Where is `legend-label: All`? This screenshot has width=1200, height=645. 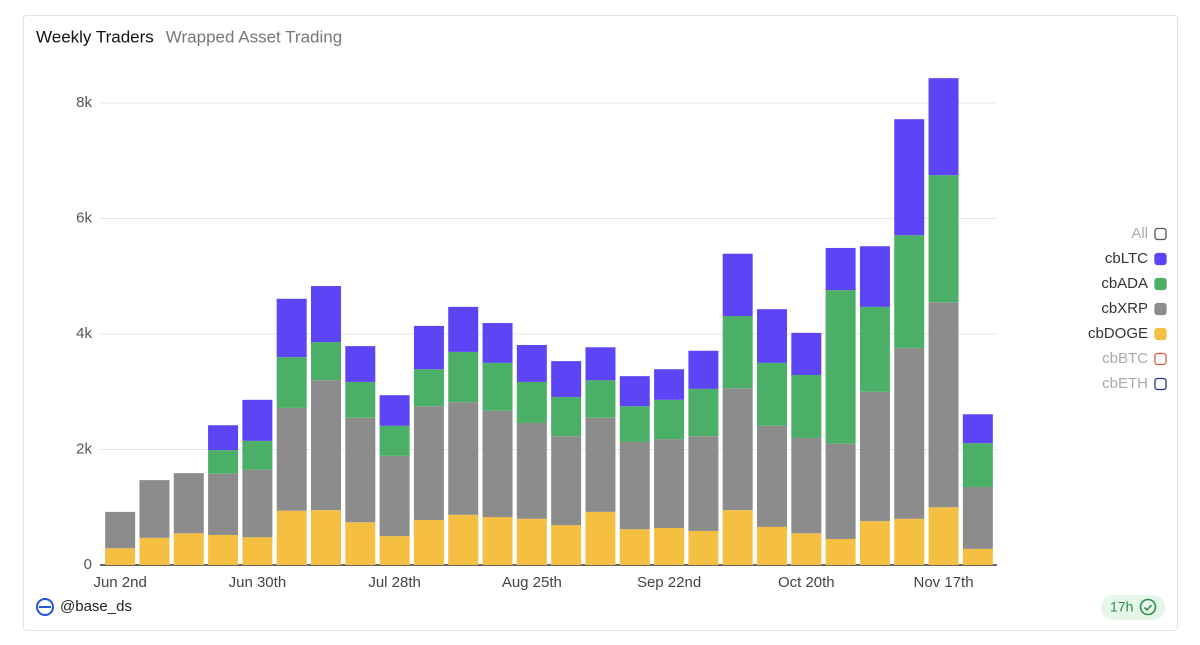 legend-label: All is located at coordinates (1139, 233).